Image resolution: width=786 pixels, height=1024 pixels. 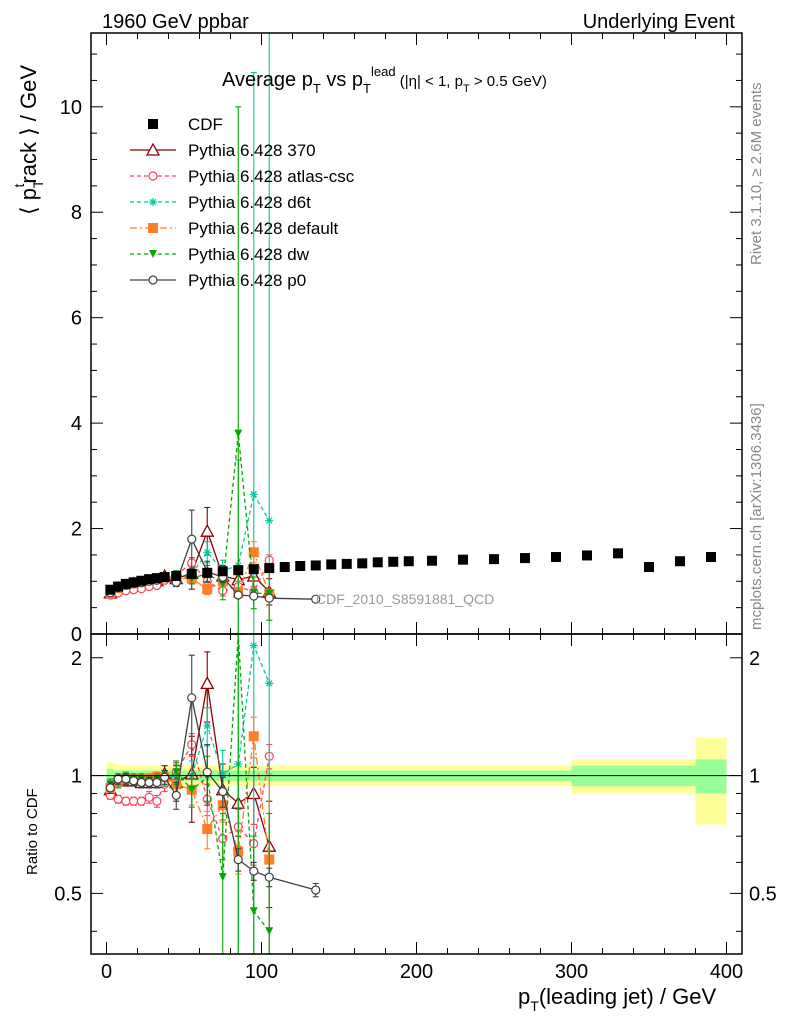 I want to click on legend-label: Pythia 6.428 default, so click(x=263, y=228).